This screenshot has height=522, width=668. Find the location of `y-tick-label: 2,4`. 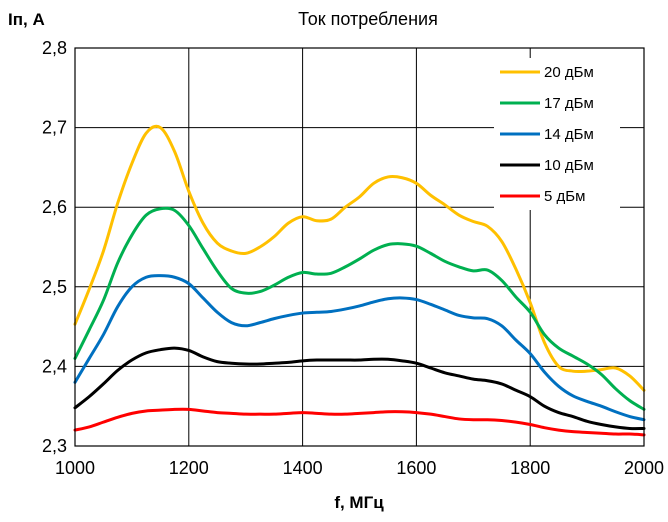

y-tick-label: 2,4 is located at coordinates (54, 366).